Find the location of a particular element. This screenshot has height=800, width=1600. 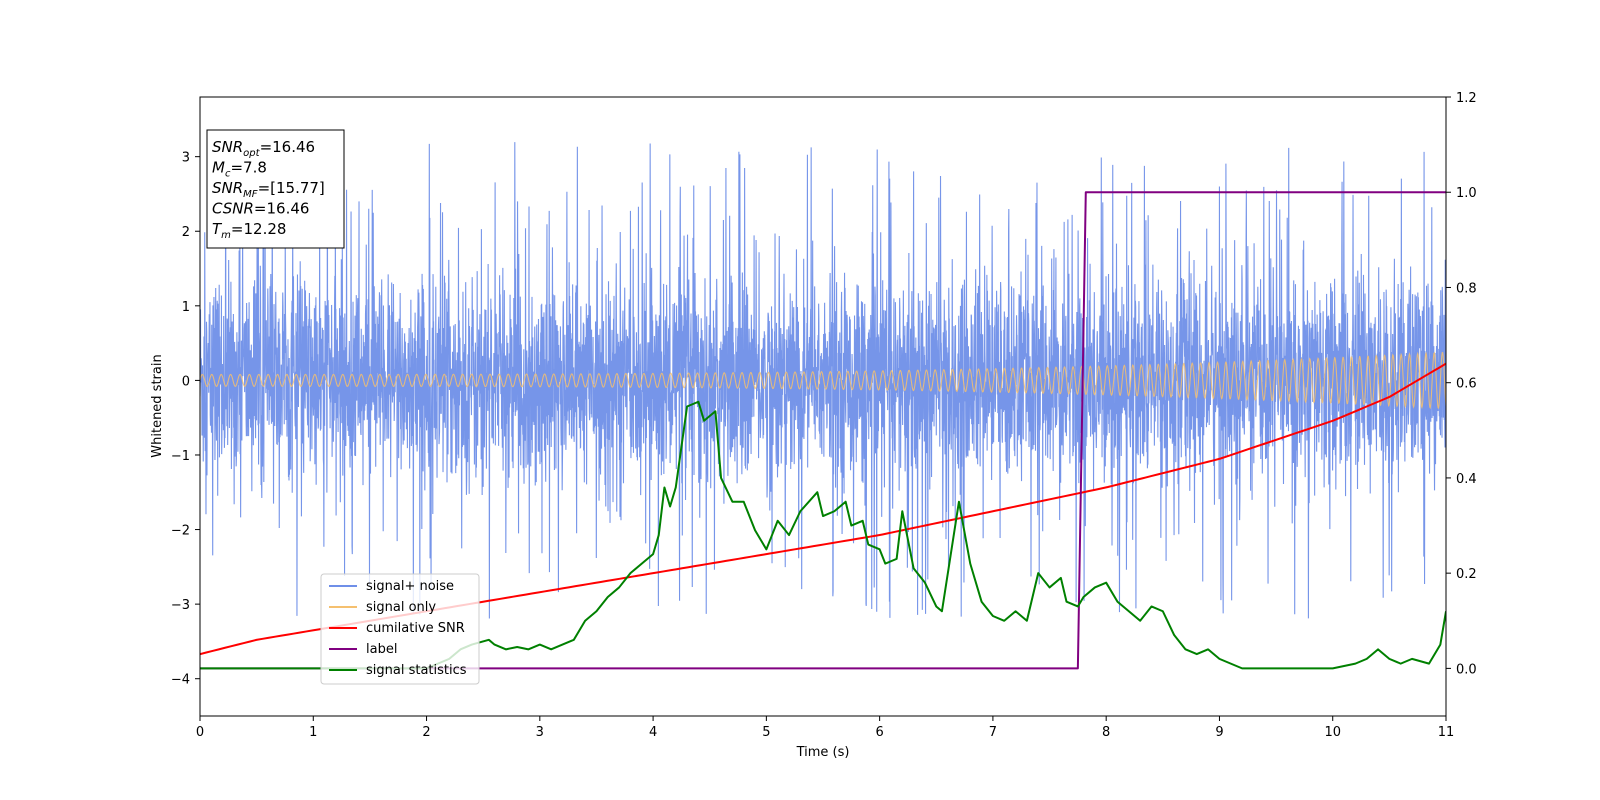

y-right-axis-ticks: 0.0 0.2 0.4 0.6 0.8 1.0 1.2 is located at coordinates (1461, 384).